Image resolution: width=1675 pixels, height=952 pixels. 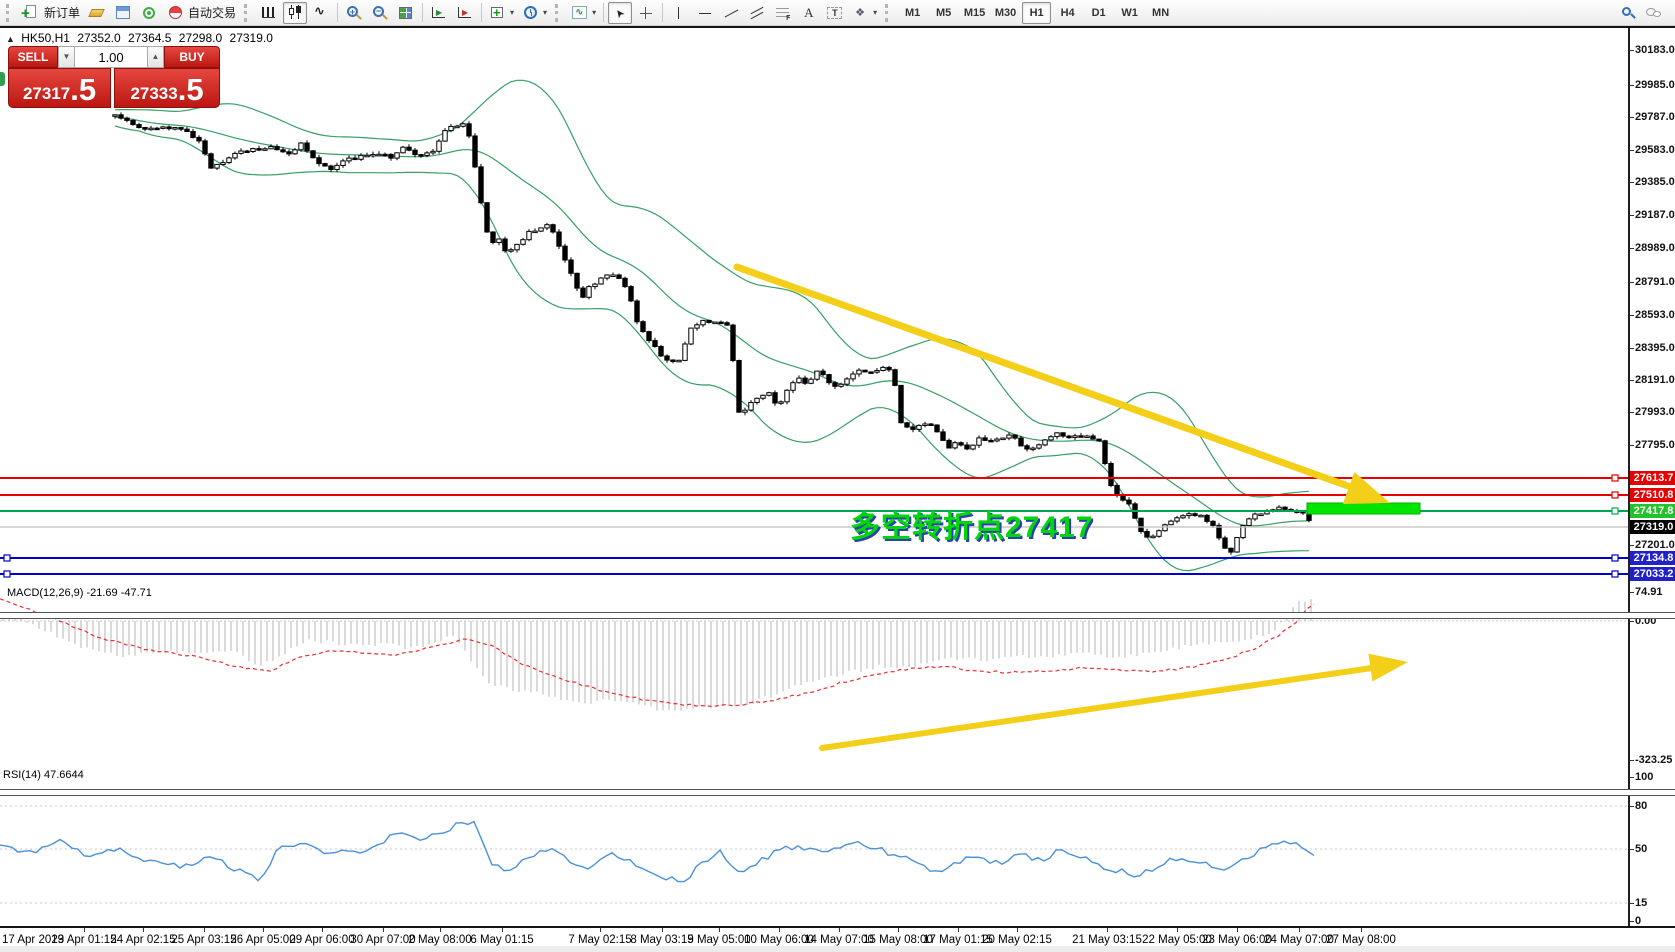 What do you see at coordinates (757, 13) in the screenshot?
I see `channel-button` at bounding box center [757, 13].